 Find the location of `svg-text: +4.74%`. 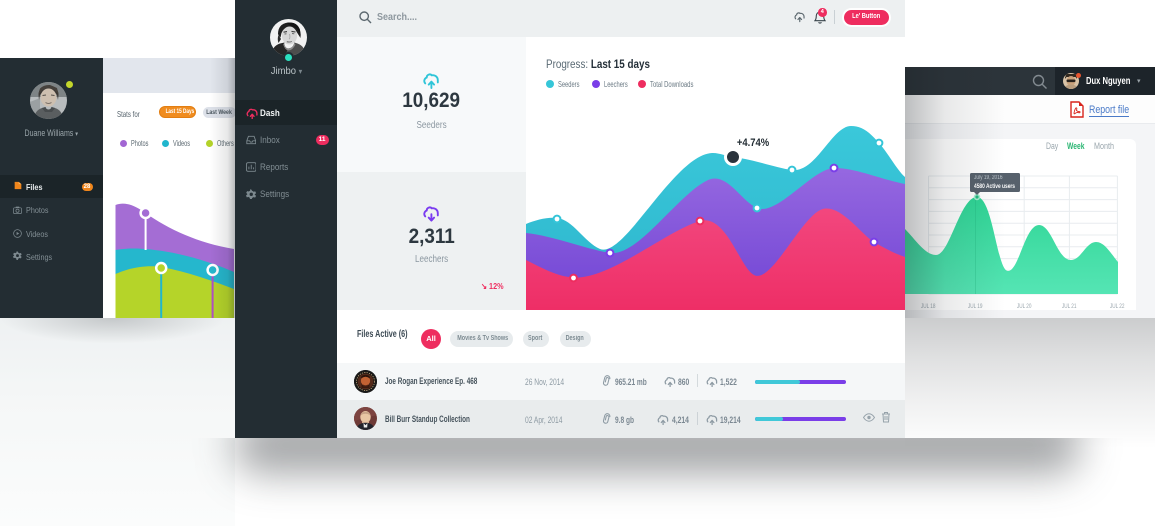

svg-text: +4.74% is located at coordinates (753, 143).